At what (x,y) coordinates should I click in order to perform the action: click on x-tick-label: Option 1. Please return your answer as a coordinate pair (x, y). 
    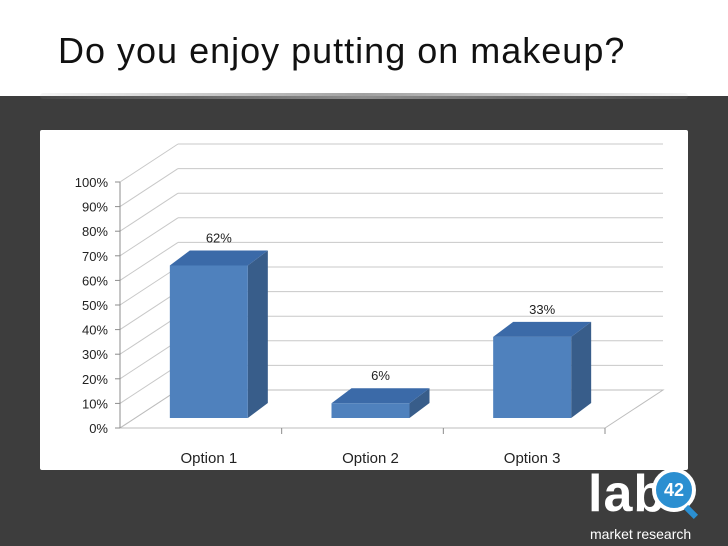
    Looking at the image, I should click on (208, 458).